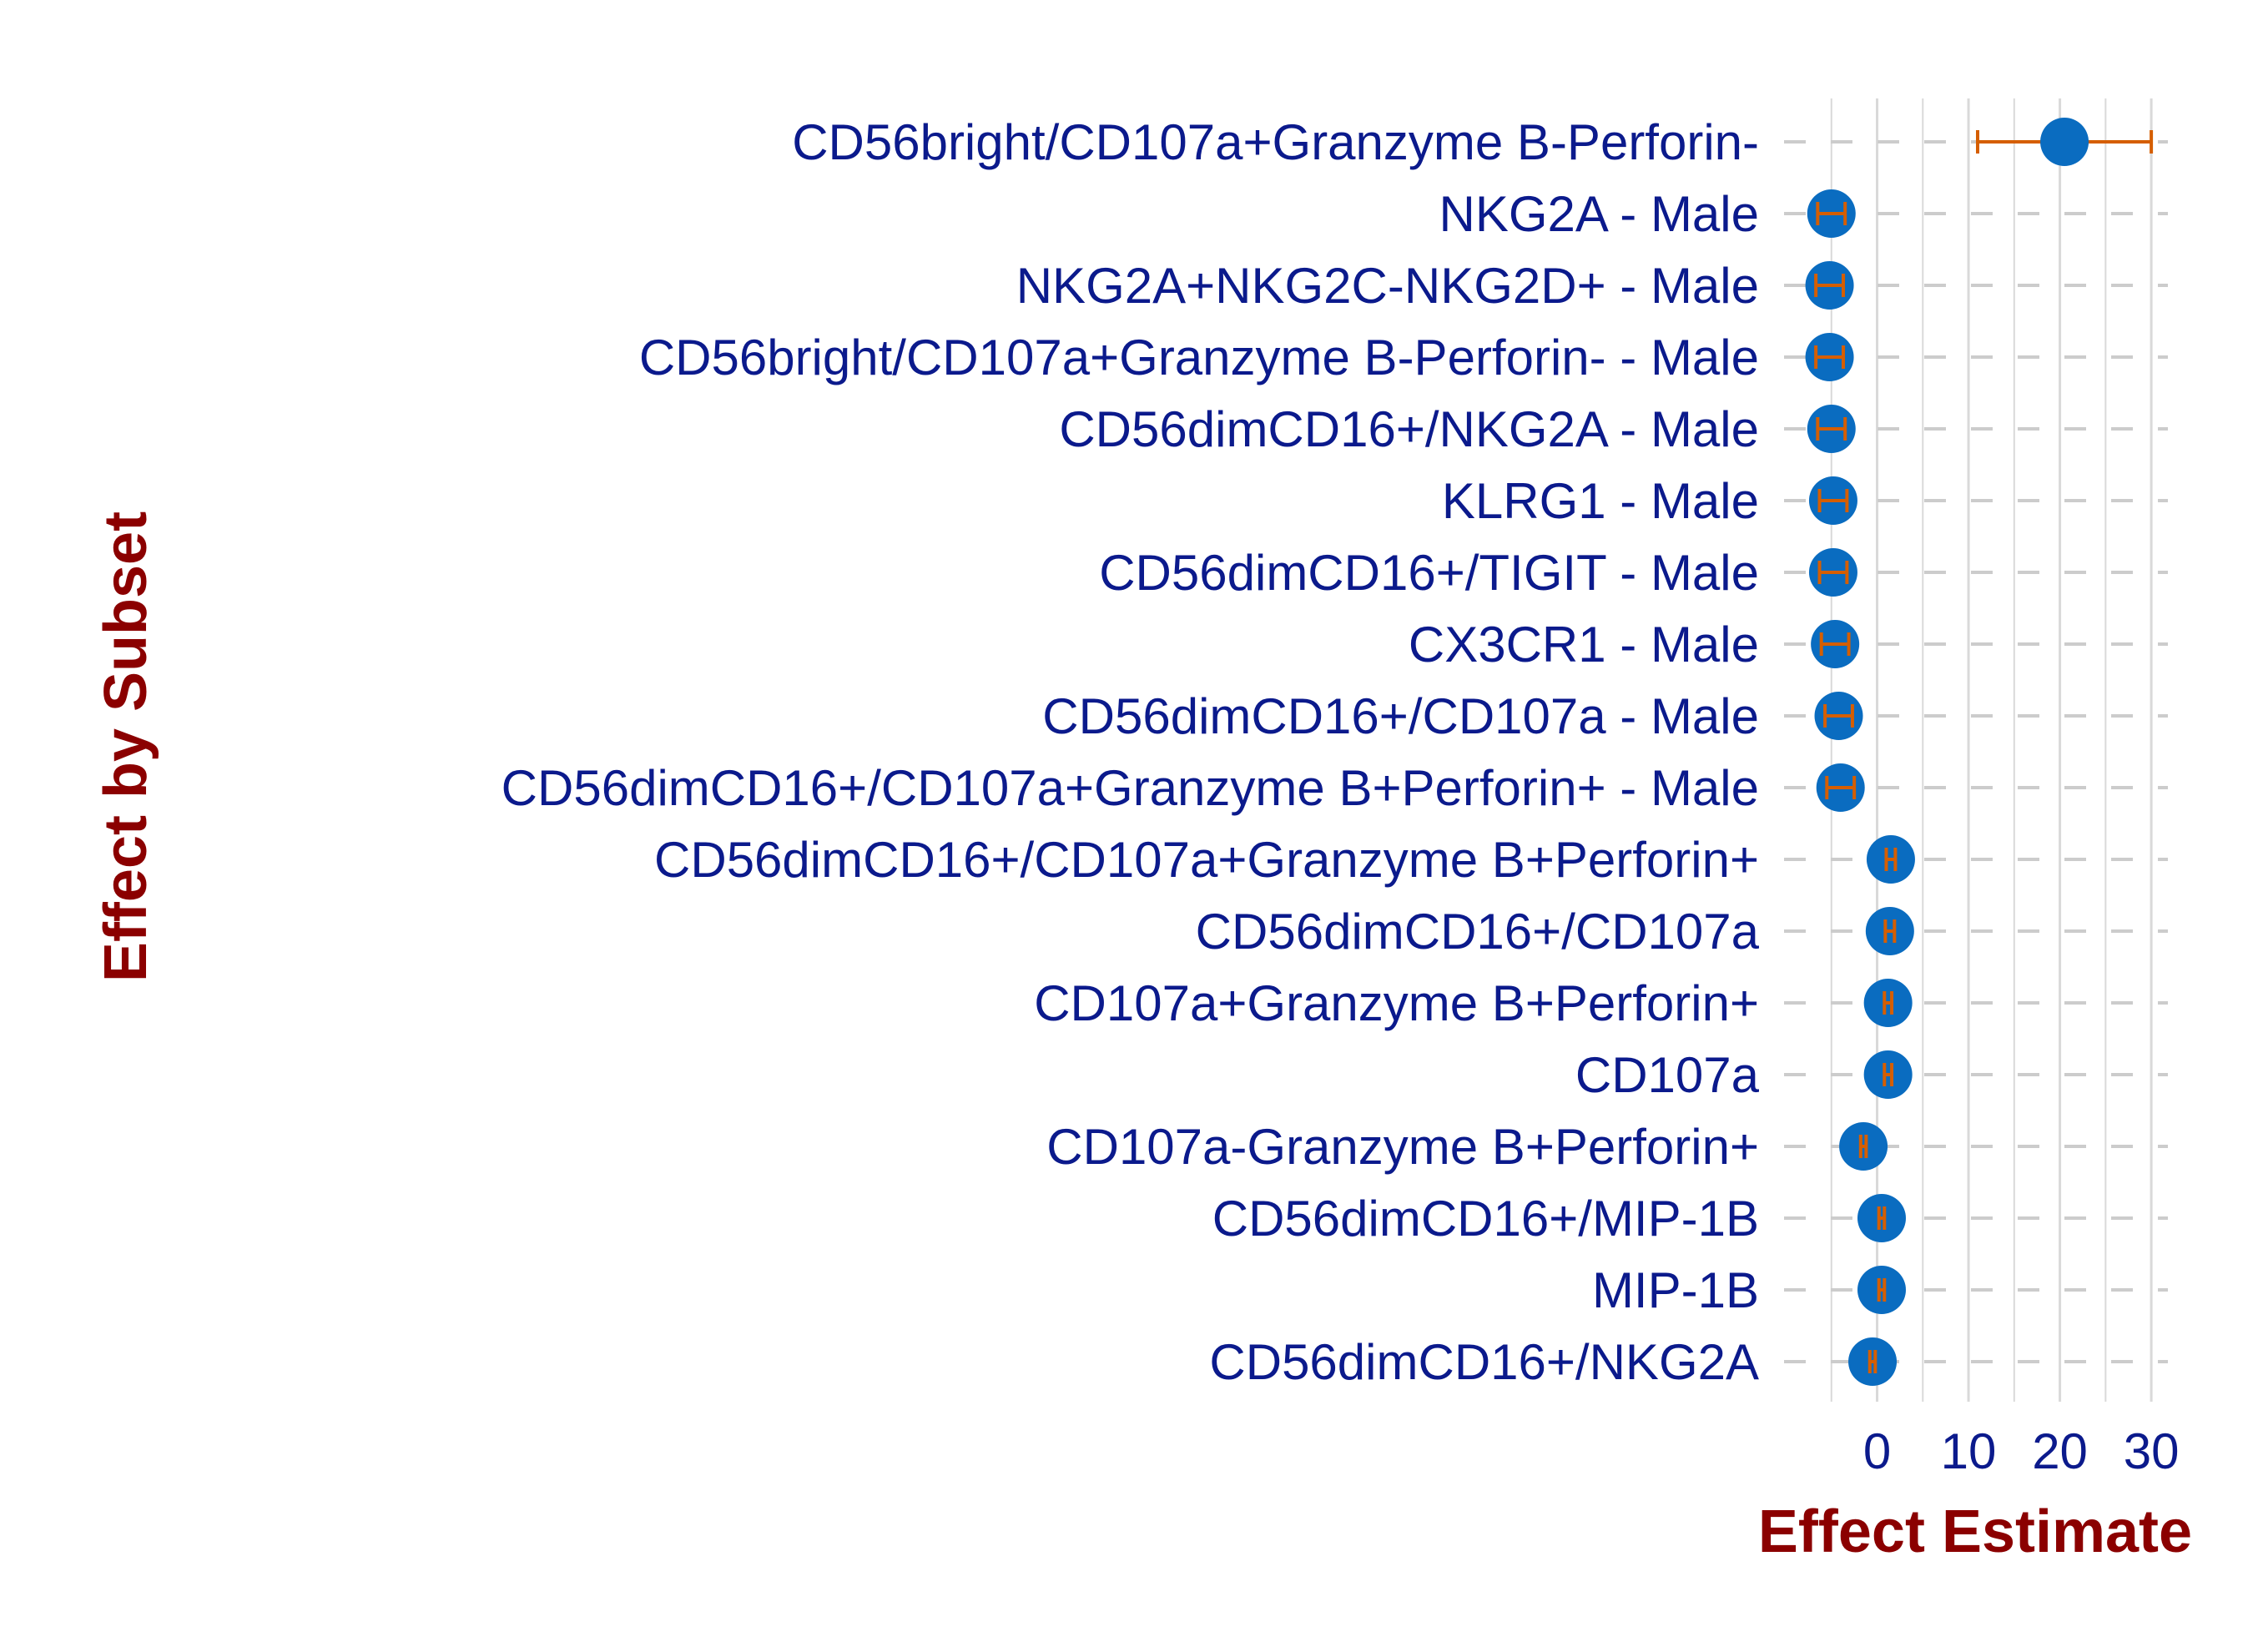 The width and height of the screenshot is (2253, 1652). What do you see at coordinates (1877, 1451) in the screenshot?
I see `x-tick-label: 0` at bounding box center [1877, 1451].